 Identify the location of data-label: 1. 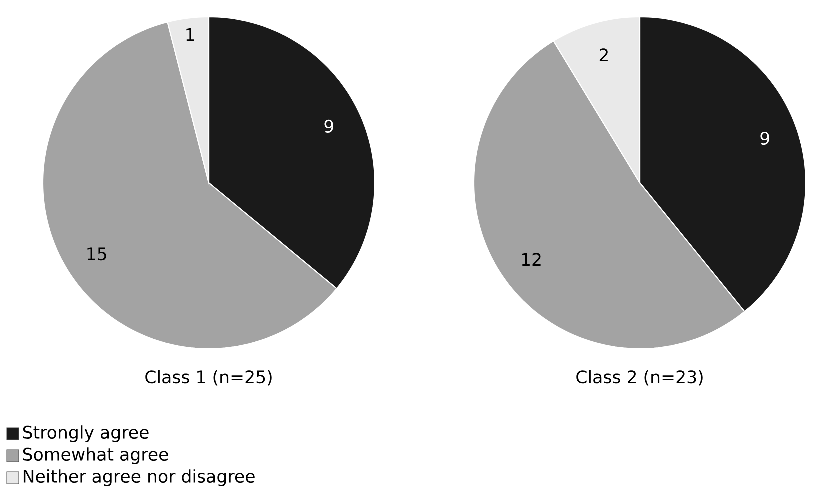
(190, 35).